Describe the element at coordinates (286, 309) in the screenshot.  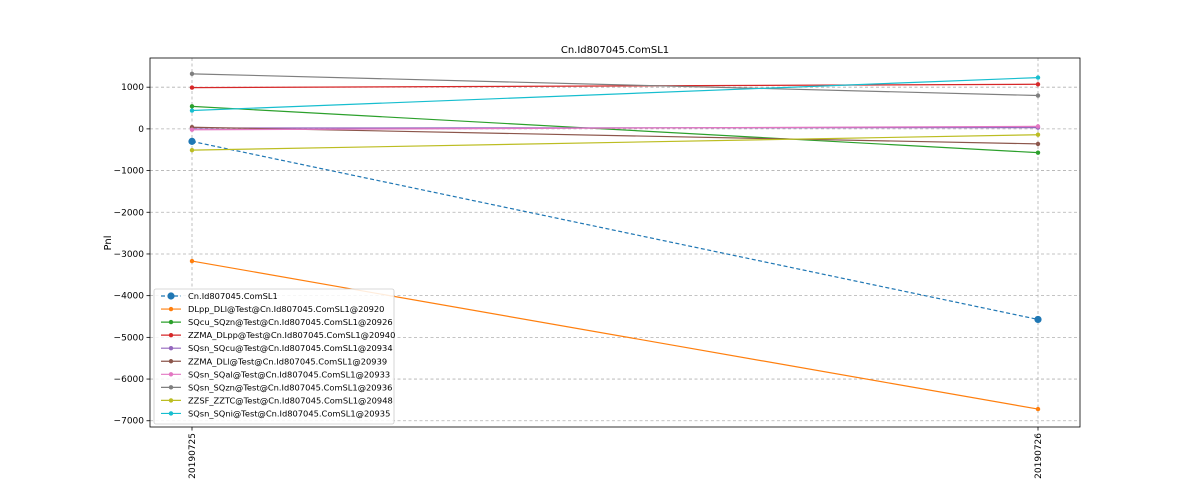
I see `legend-entry-label: DLpp_DLl@Test@Cn.Id807045.ComSL1@20920` at that location.